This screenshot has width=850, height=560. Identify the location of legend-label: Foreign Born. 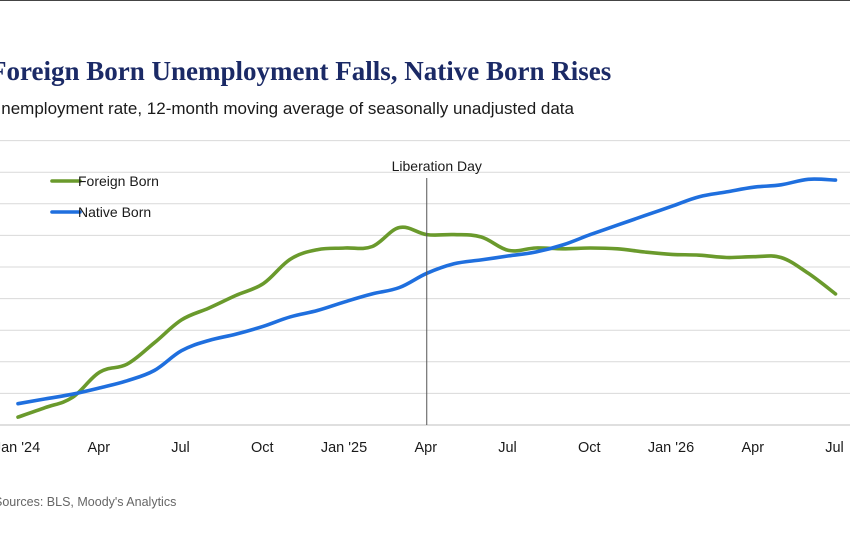
(118, 181).